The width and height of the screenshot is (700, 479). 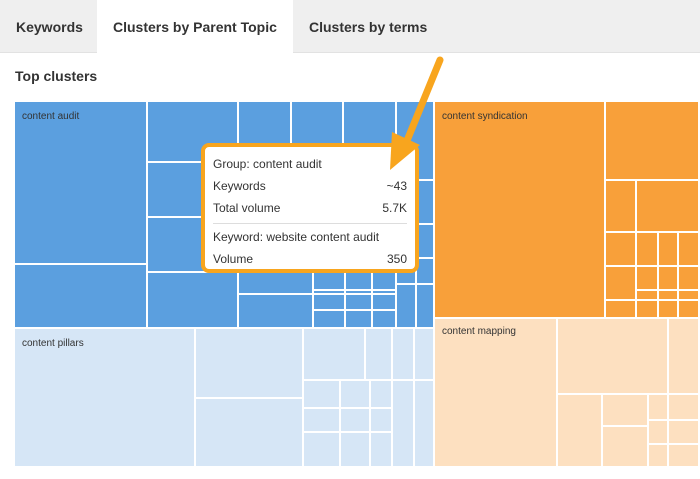 What do you see at coordinates (50, 116) in the screenshot?
I see `cluster-label: content audit` at bounding box center [50, 116].